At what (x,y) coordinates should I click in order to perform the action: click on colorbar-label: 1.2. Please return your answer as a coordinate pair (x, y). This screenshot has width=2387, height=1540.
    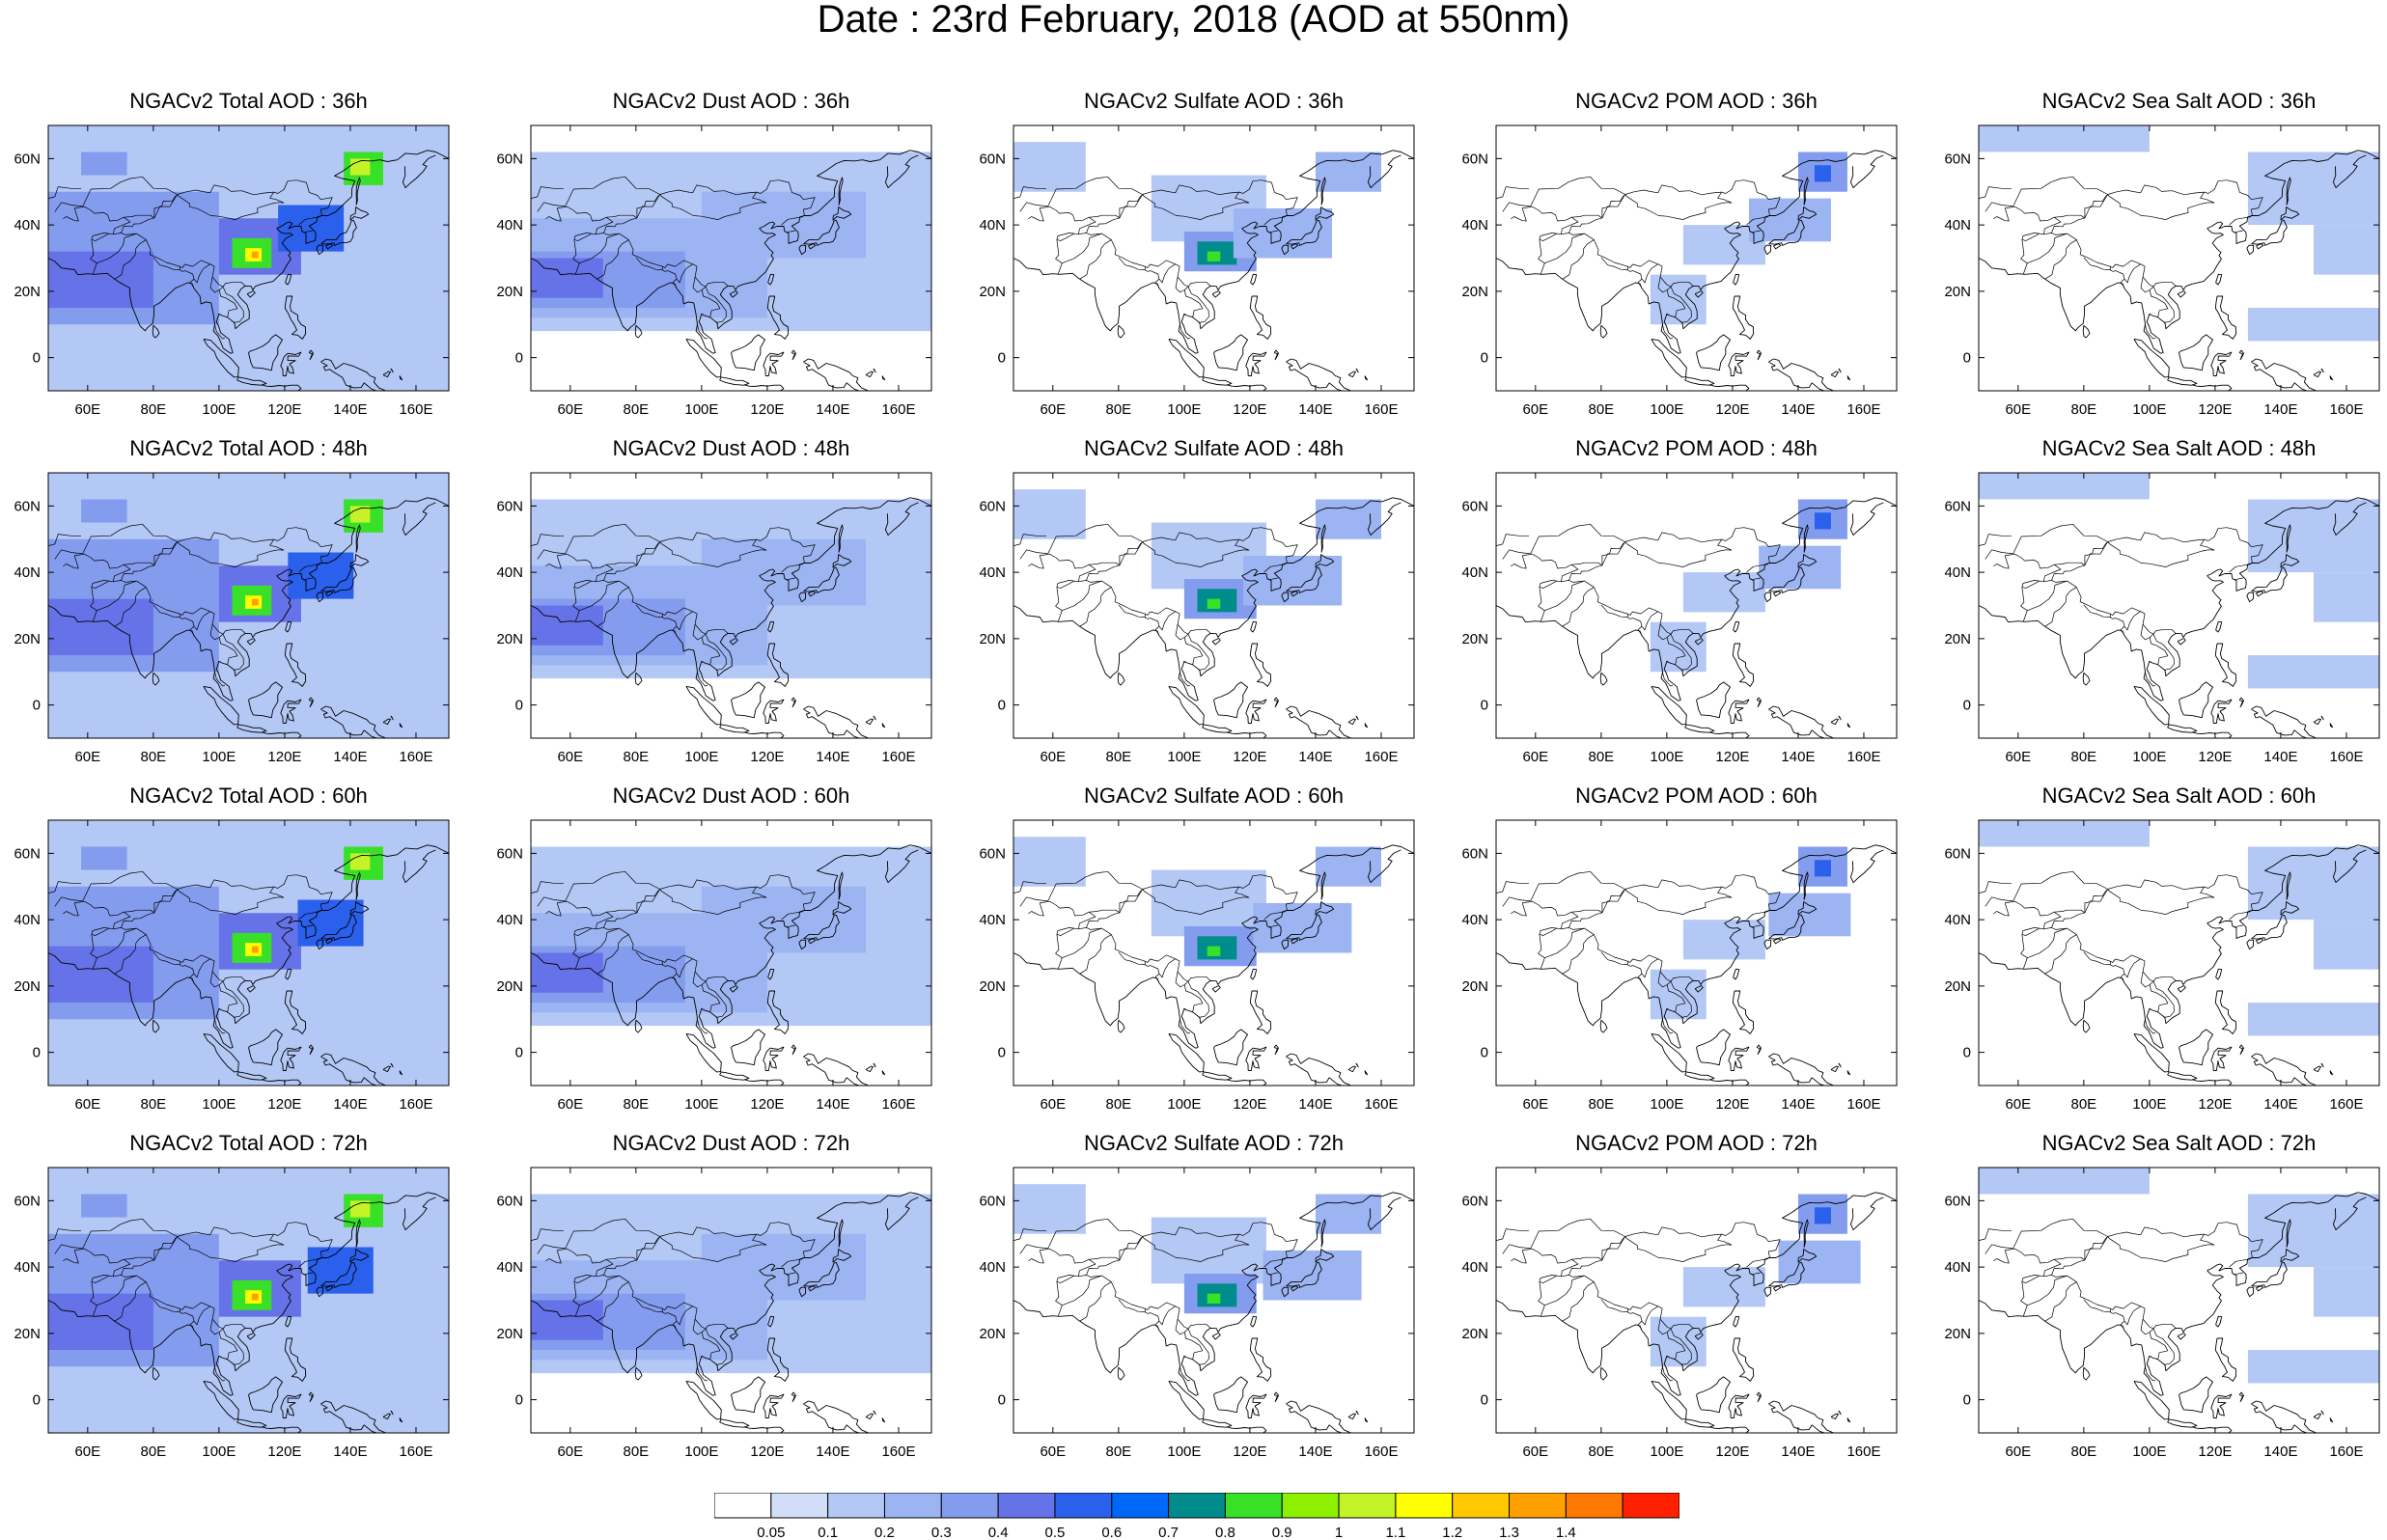
    Looking at the image, I should click on (1452, 1532).